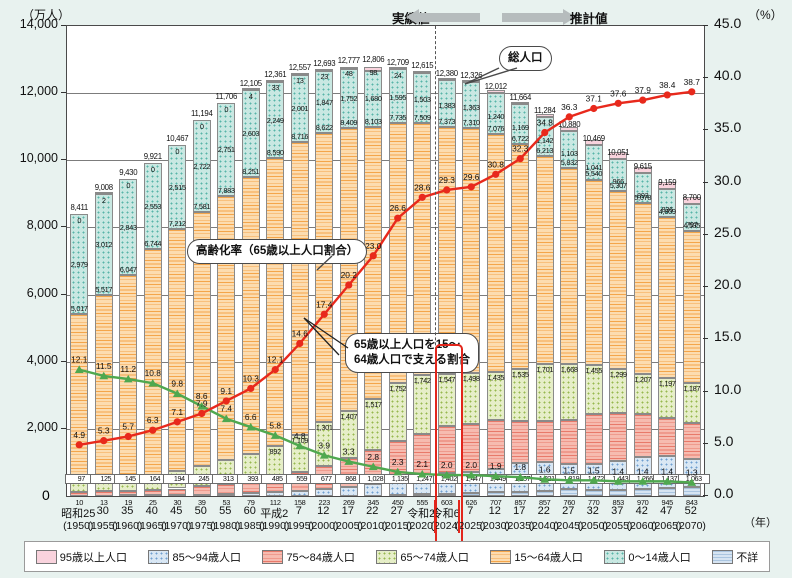 The height and width of the screenshot is (578, 792). Describe the element at coordinates (42, 359) in the screenshot. I see `y-axis-tick-left: 4,000` at that location.